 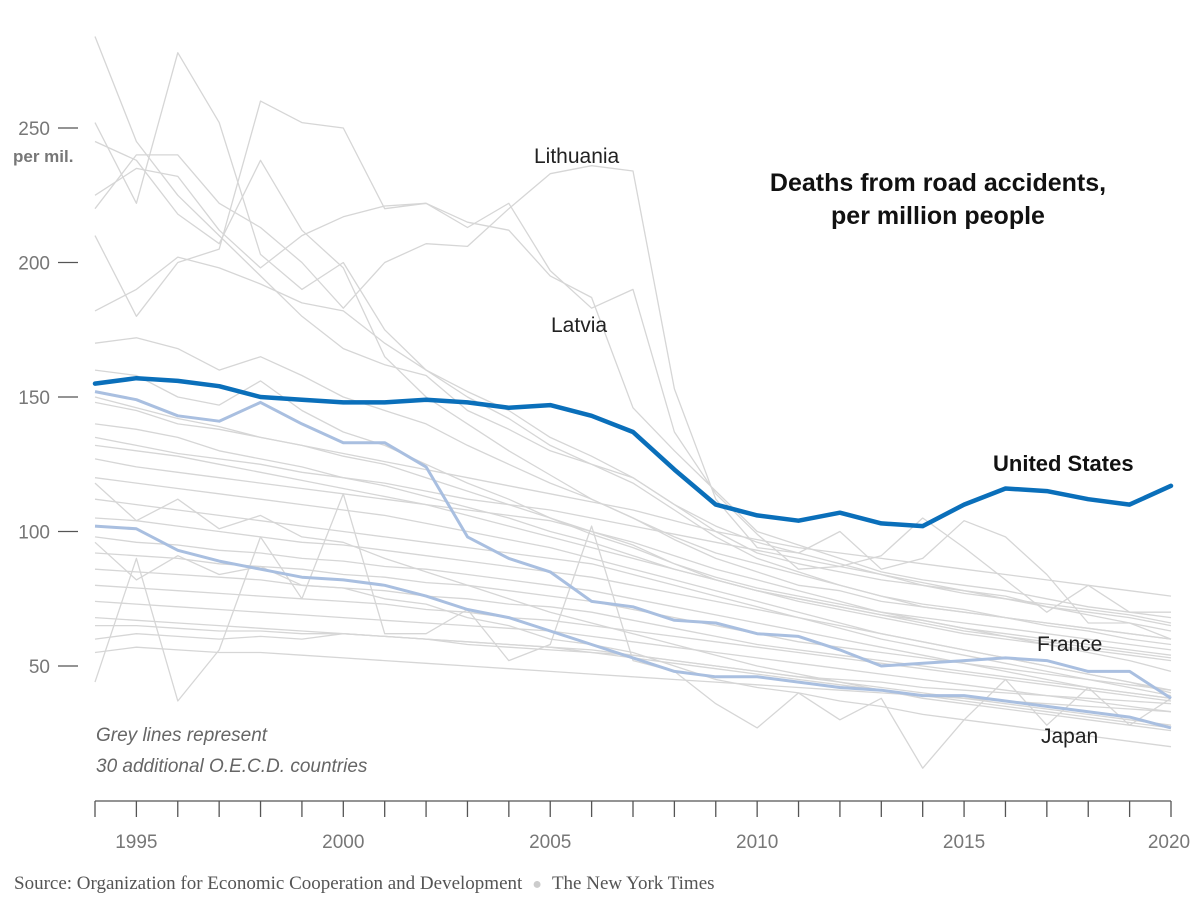 What do you see at coordinates (577, 156) in the screenshot?
I see `lithuania-label: Lithuania` at bounding box center [577, 156].